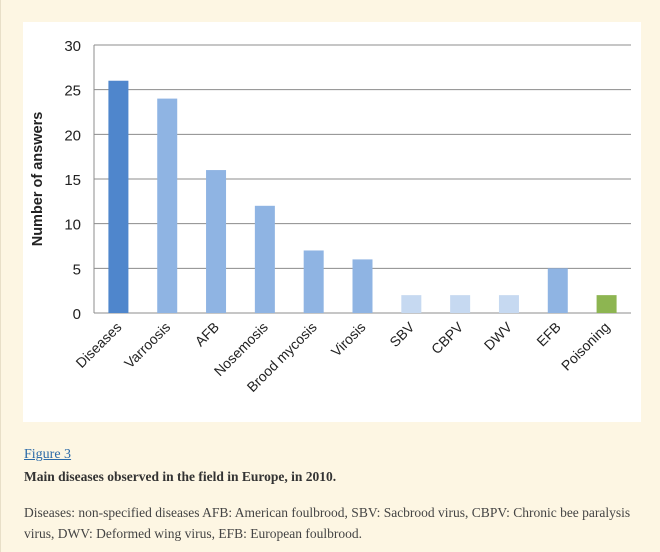 This screenshot has width=660, height=552. I want to click on y-tick-label: 0, so click(77, 314).